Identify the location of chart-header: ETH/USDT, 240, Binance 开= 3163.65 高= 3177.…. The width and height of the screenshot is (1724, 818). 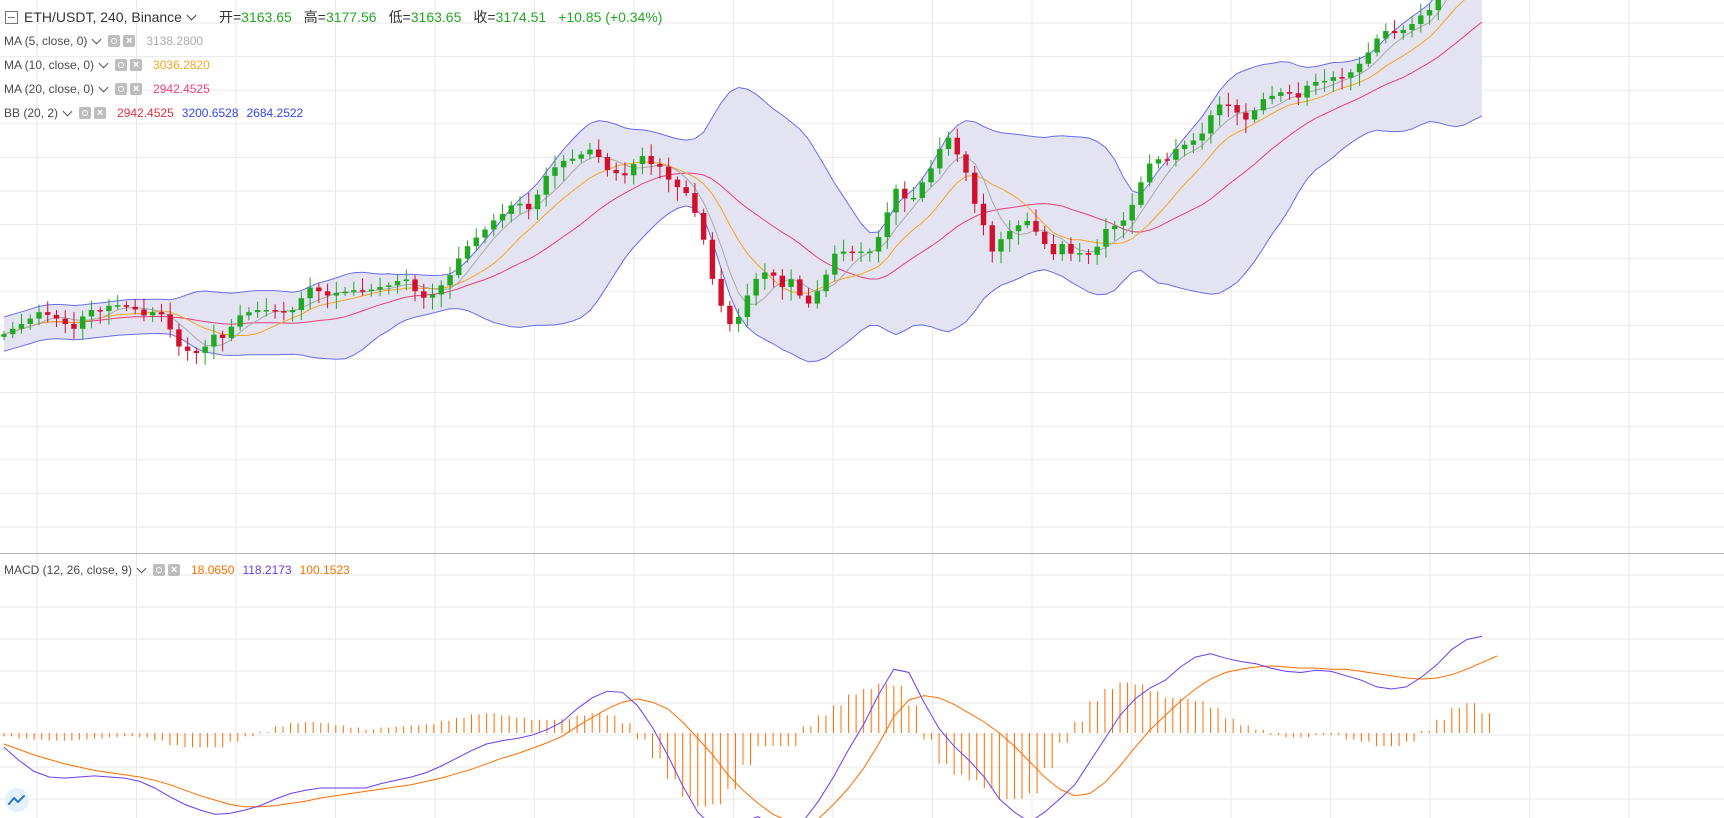
(337, 17).